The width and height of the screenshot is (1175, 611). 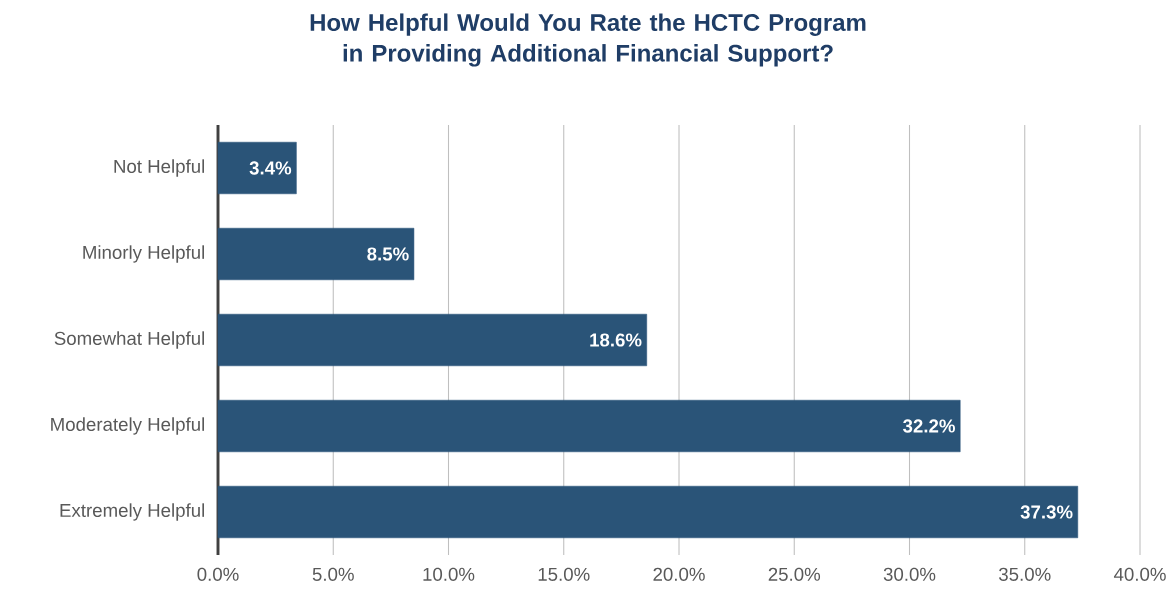 I want to click on y-tick-label: Moderately Helpful, so click(x=127, y=426).